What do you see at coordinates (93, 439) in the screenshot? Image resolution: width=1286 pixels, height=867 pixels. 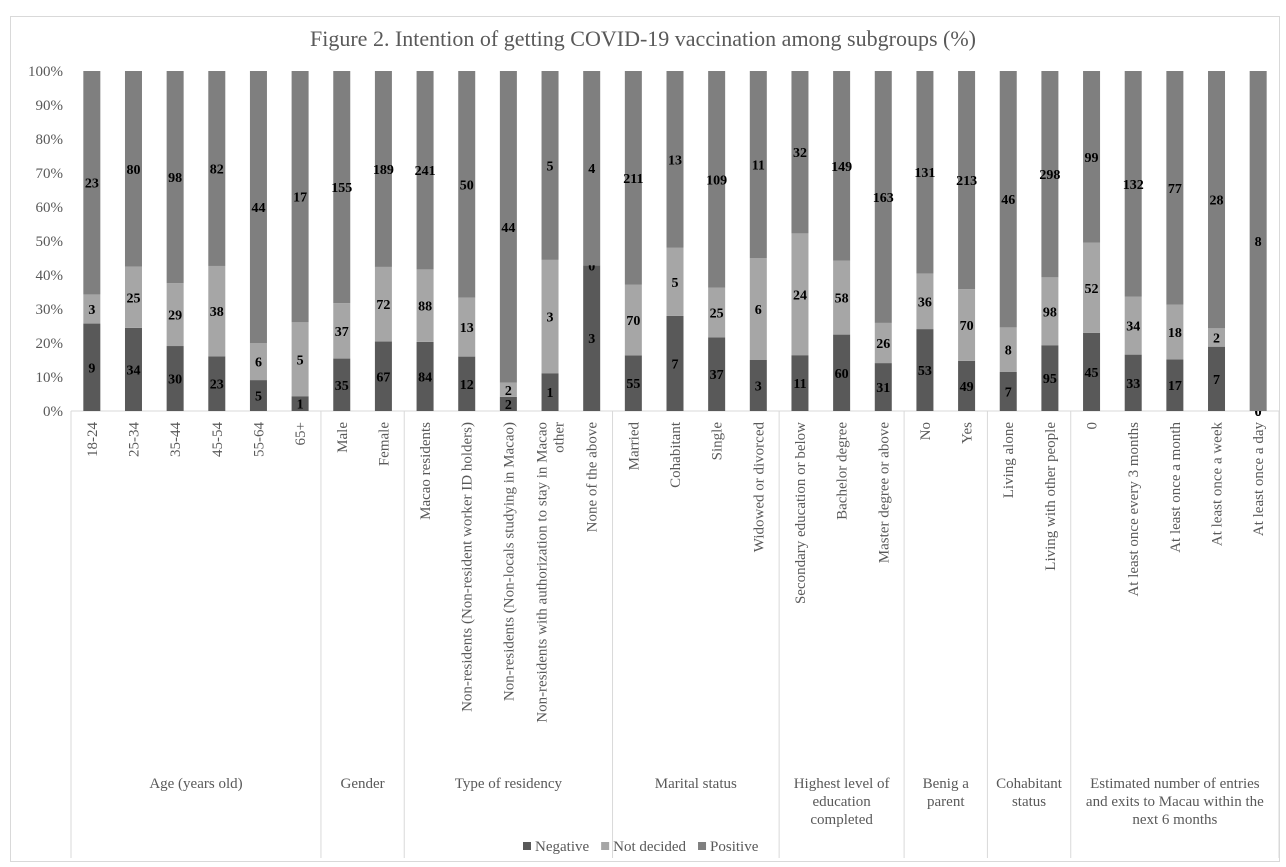 I see `category-label: 18-24` at bounding box center [93, 439].